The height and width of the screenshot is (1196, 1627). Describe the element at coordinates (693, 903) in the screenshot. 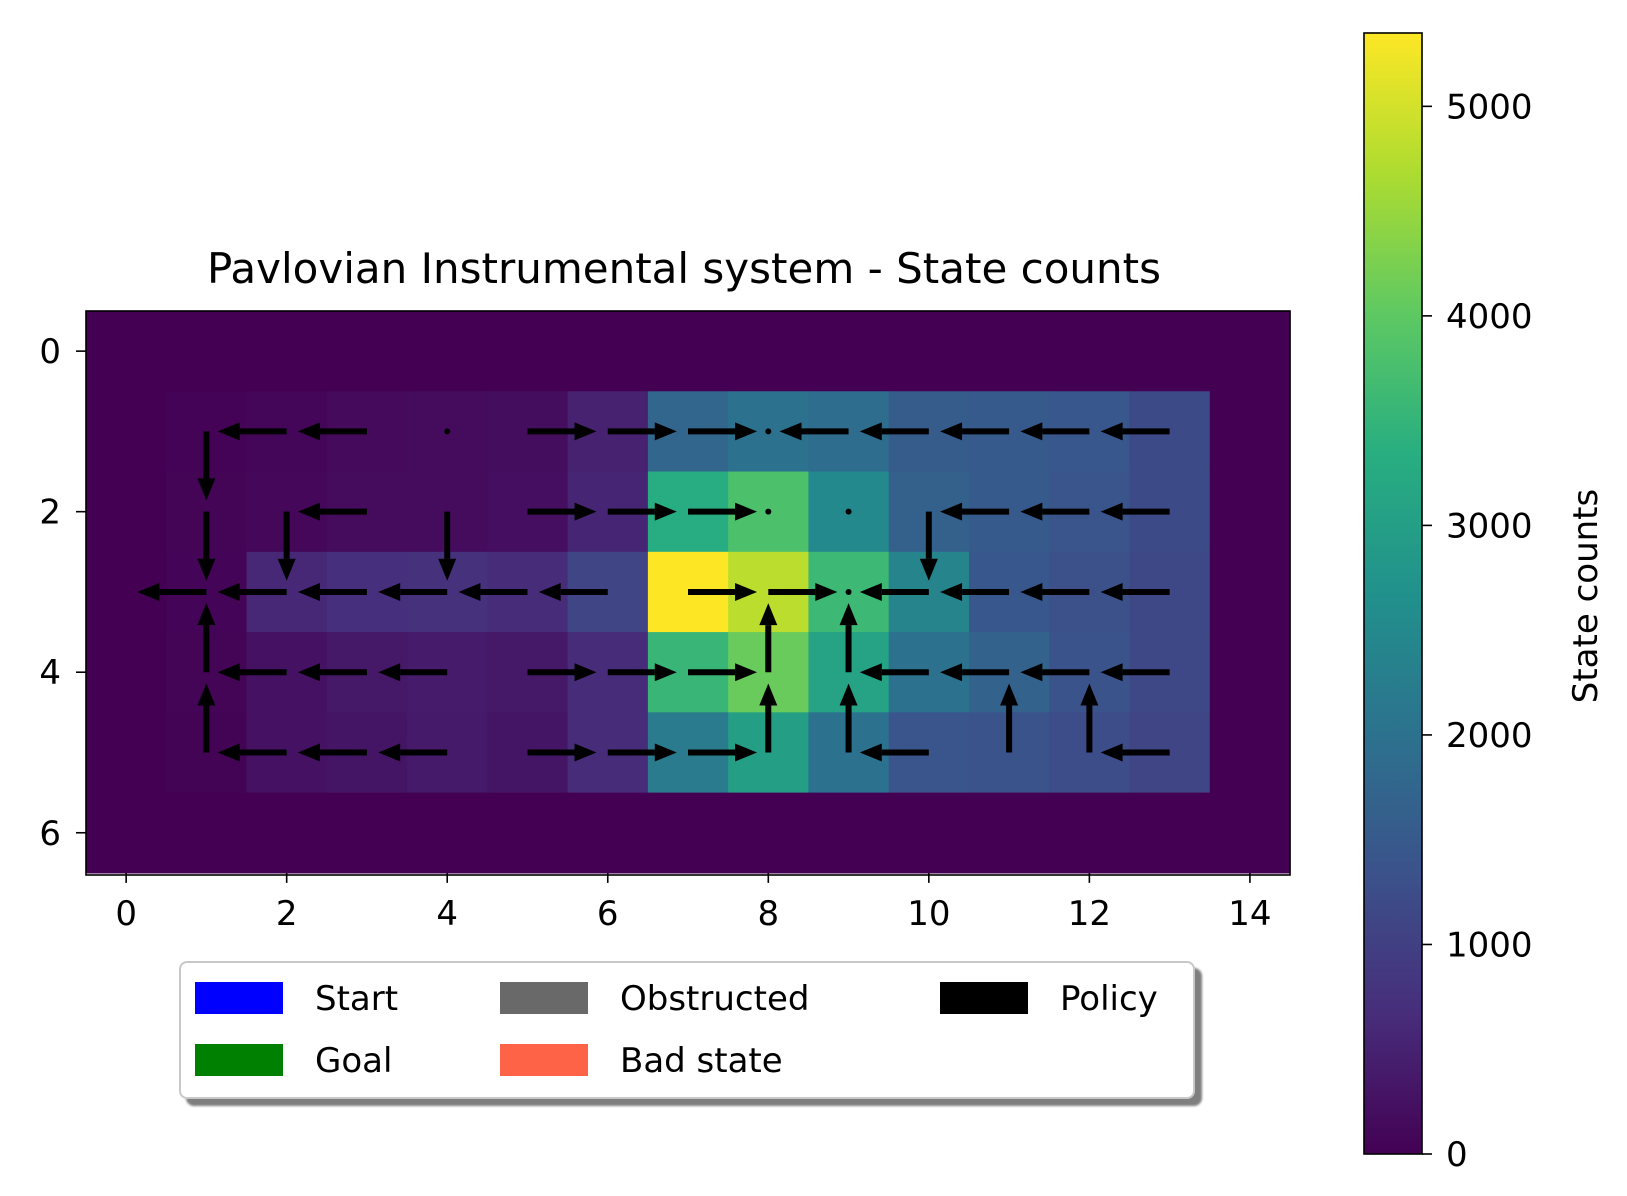

I see `x-axis: 0 2 4 6 8 10 12 14` at that location.